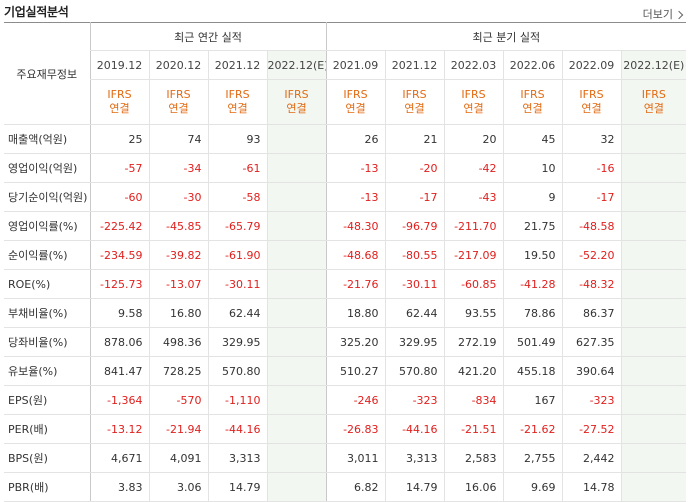 The height and width of the screenshot is (502, 688). I want to click on table-cell: 21.75, so click(532, 226).